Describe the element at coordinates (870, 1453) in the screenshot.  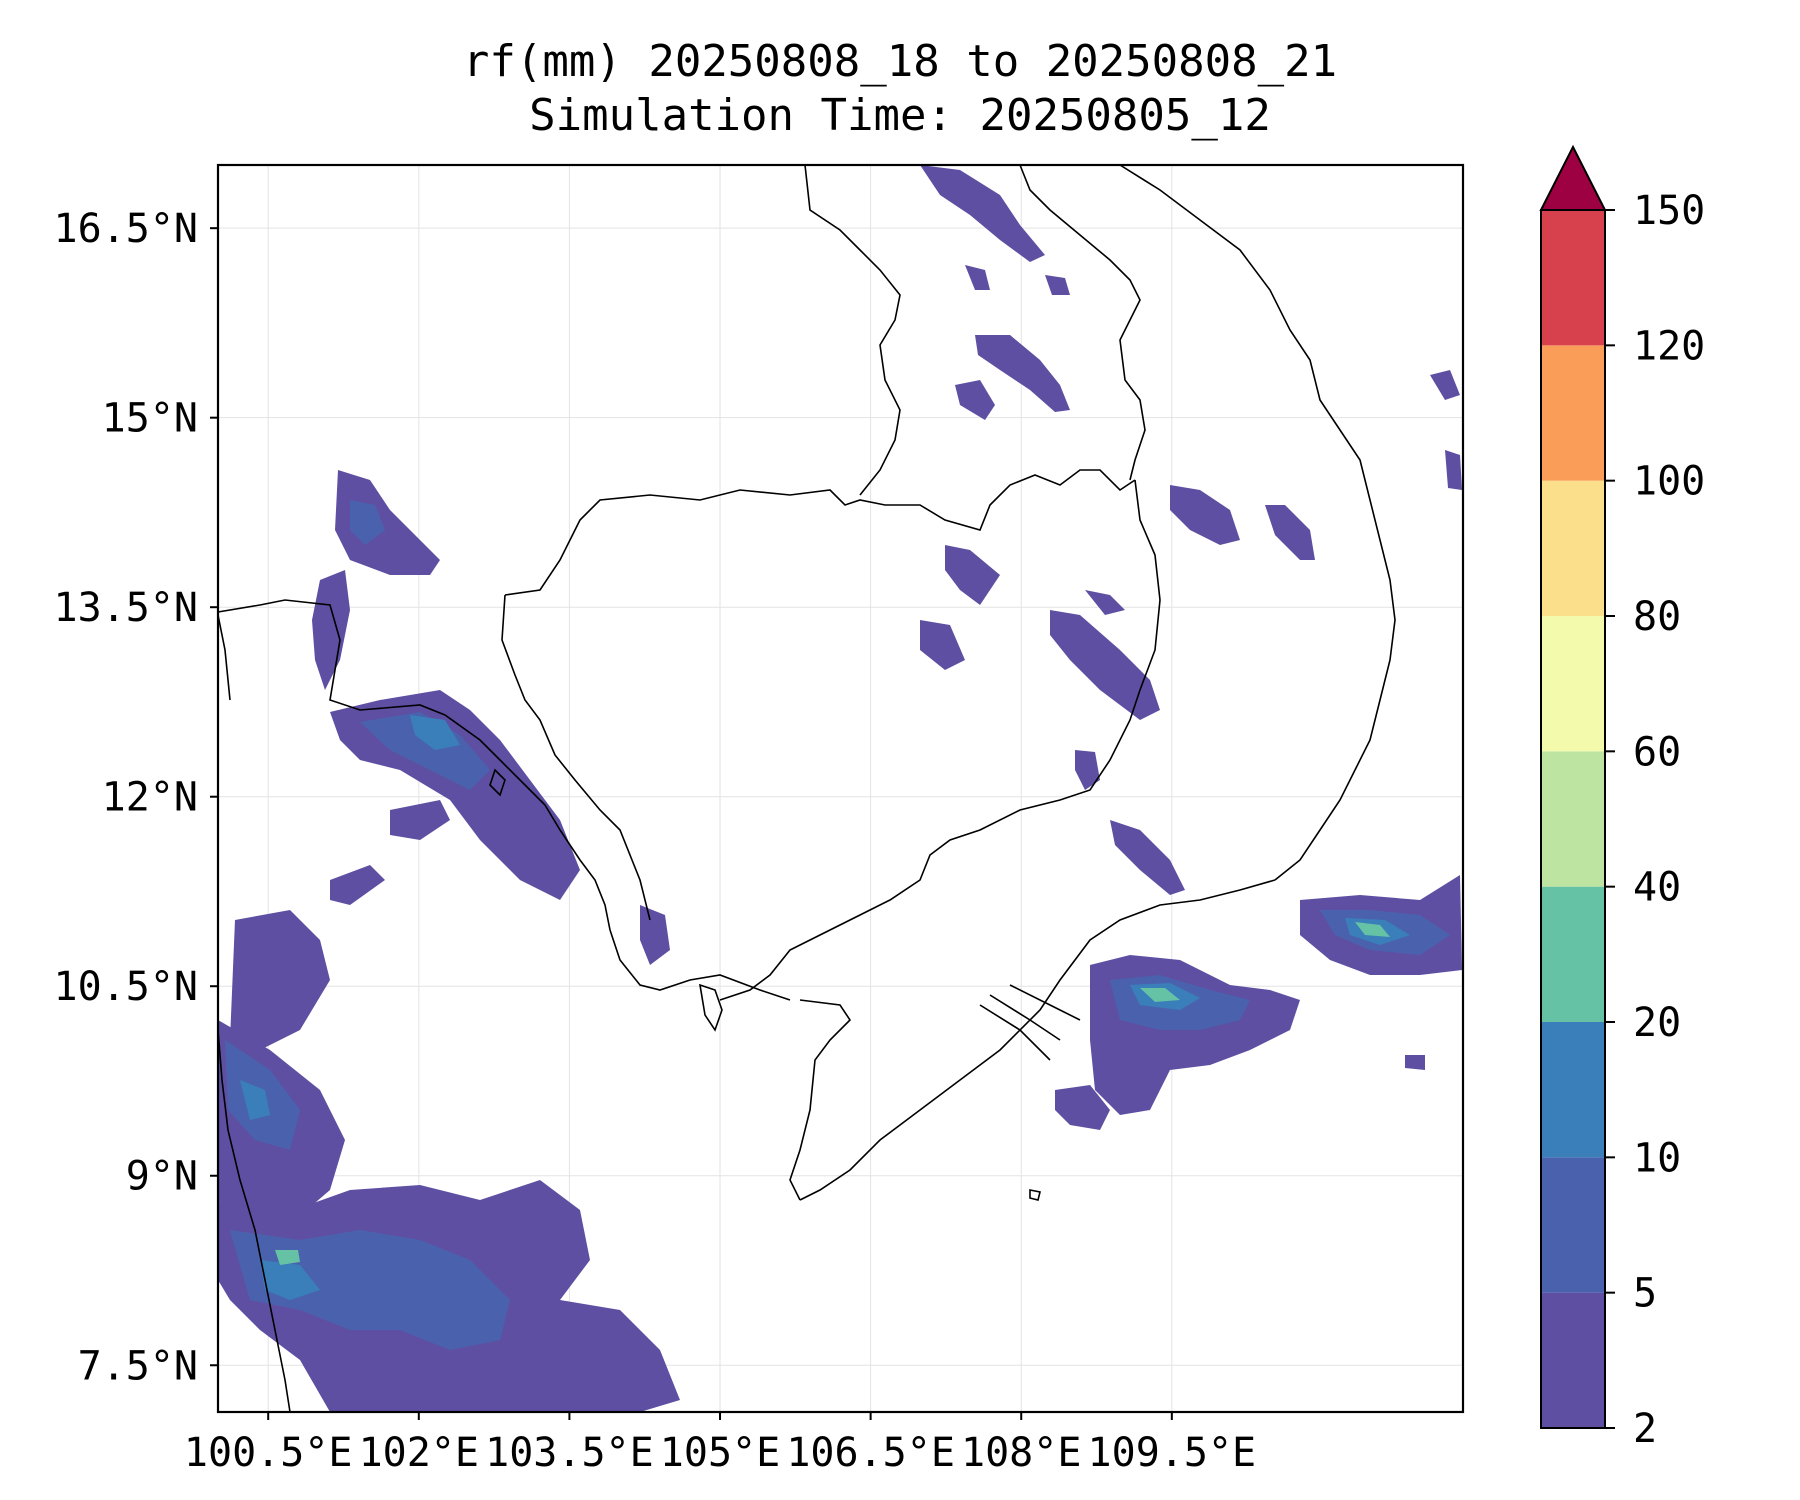
I see `tick-label-lon-4: 106.5°E` at that location.